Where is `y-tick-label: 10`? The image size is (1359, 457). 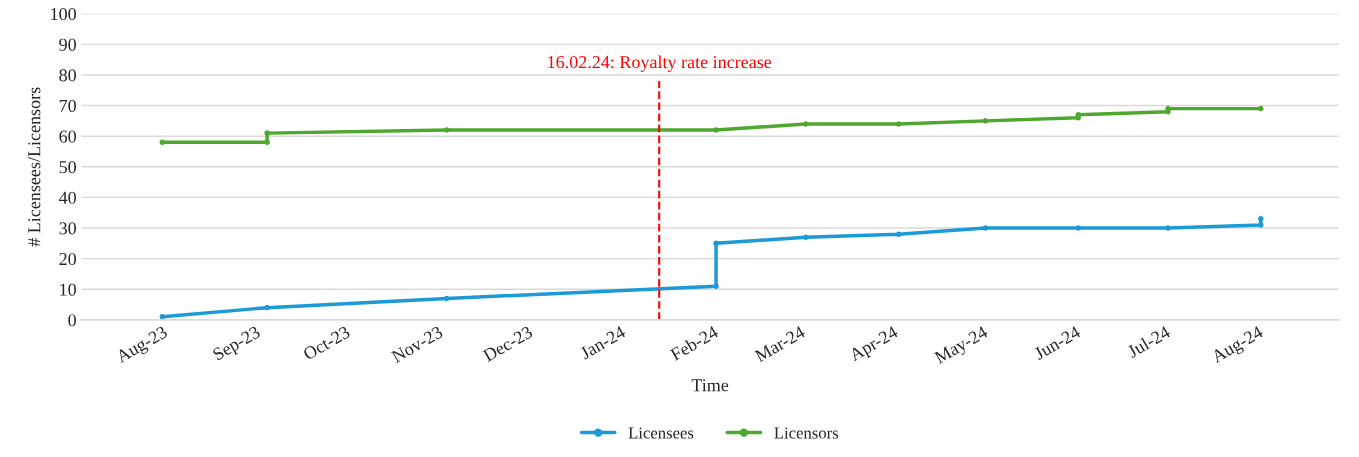
y-tick-label: 10 is located at coordinates (68, 289).